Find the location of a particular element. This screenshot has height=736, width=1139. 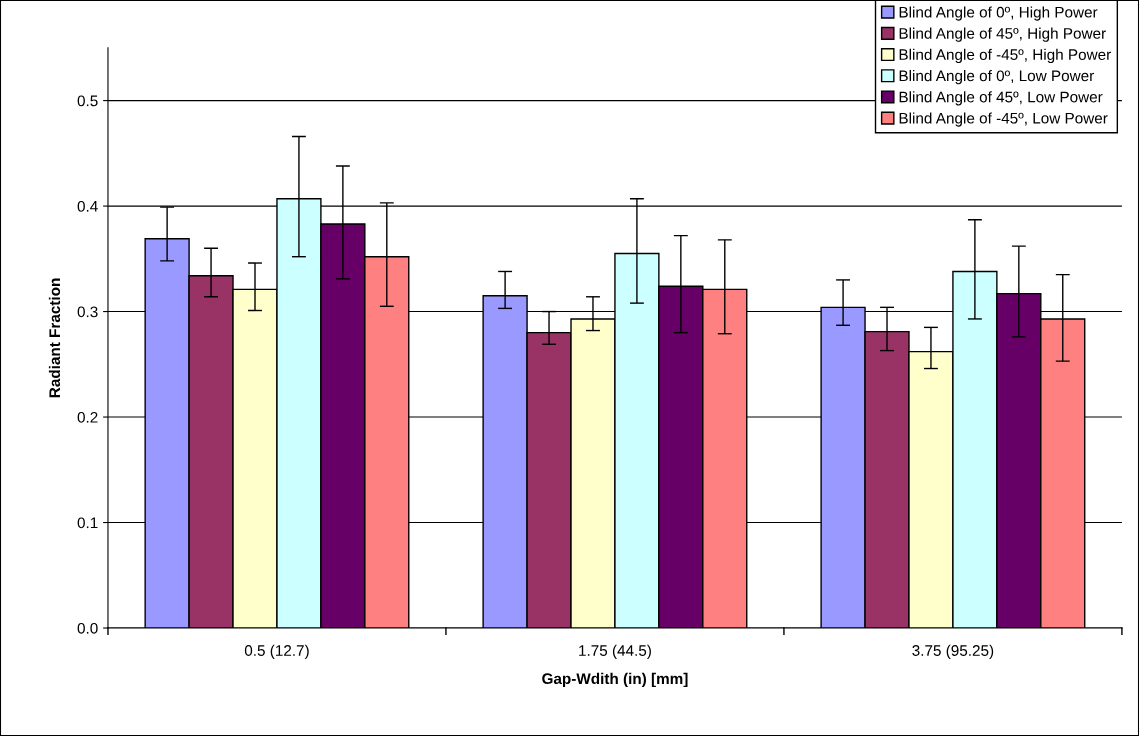

legend-label: Blind Angle of -45º, Low Power is located at coordinates (1003, 119).